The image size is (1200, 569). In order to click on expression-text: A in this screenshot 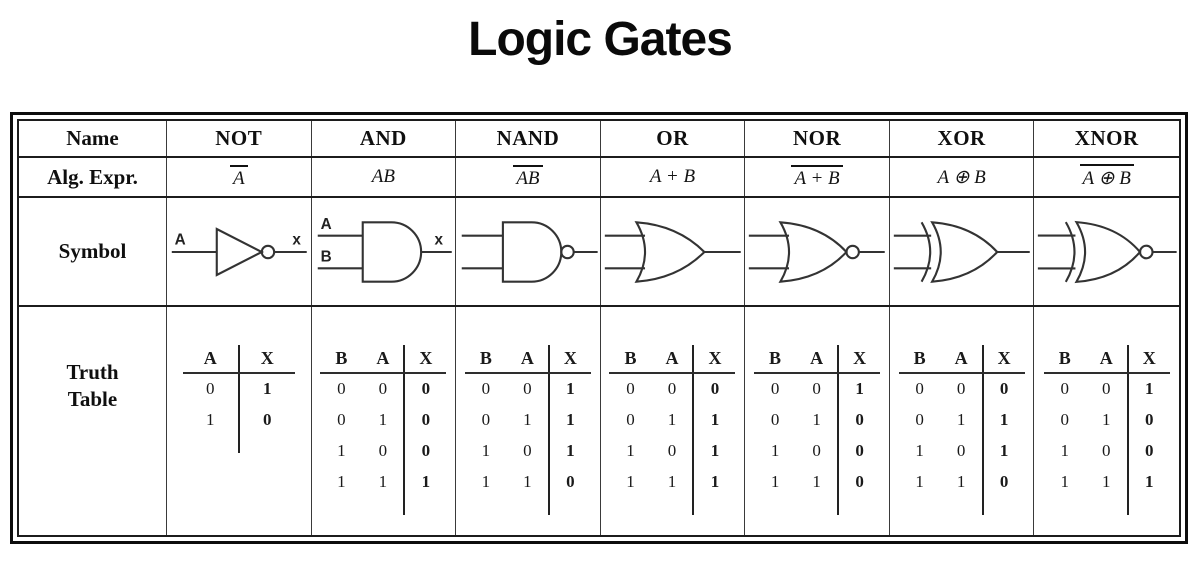, I will do `click(238, 177)`.